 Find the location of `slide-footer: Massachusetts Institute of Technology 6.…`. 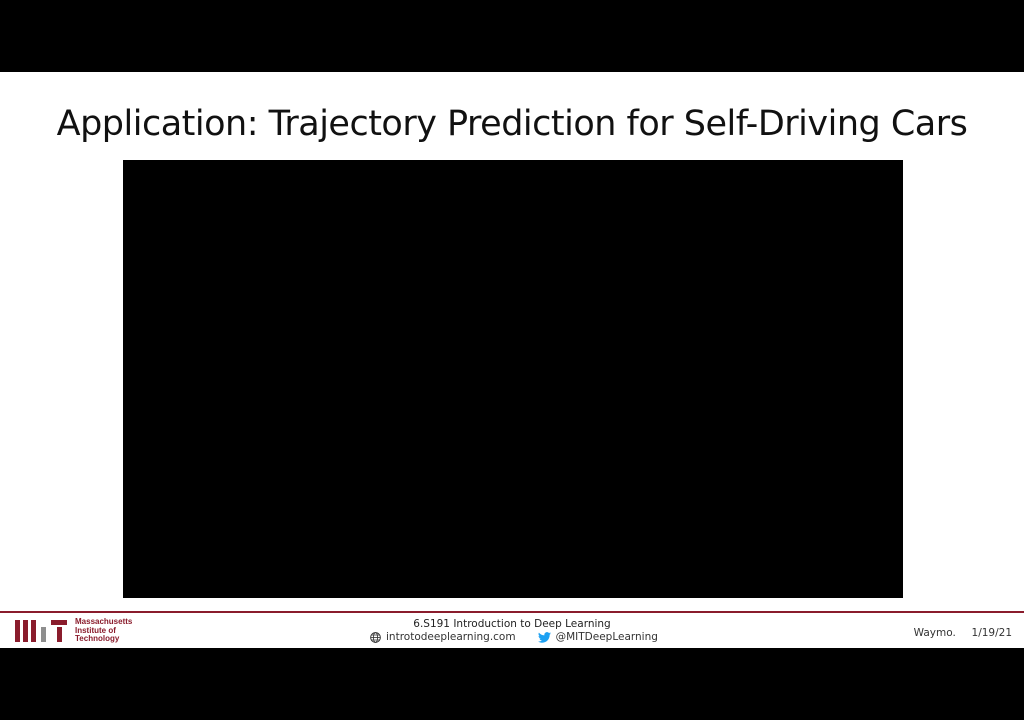

slide-footer: Massachusetts Institute of Technology 6.… is located at coordinates (512, 629).